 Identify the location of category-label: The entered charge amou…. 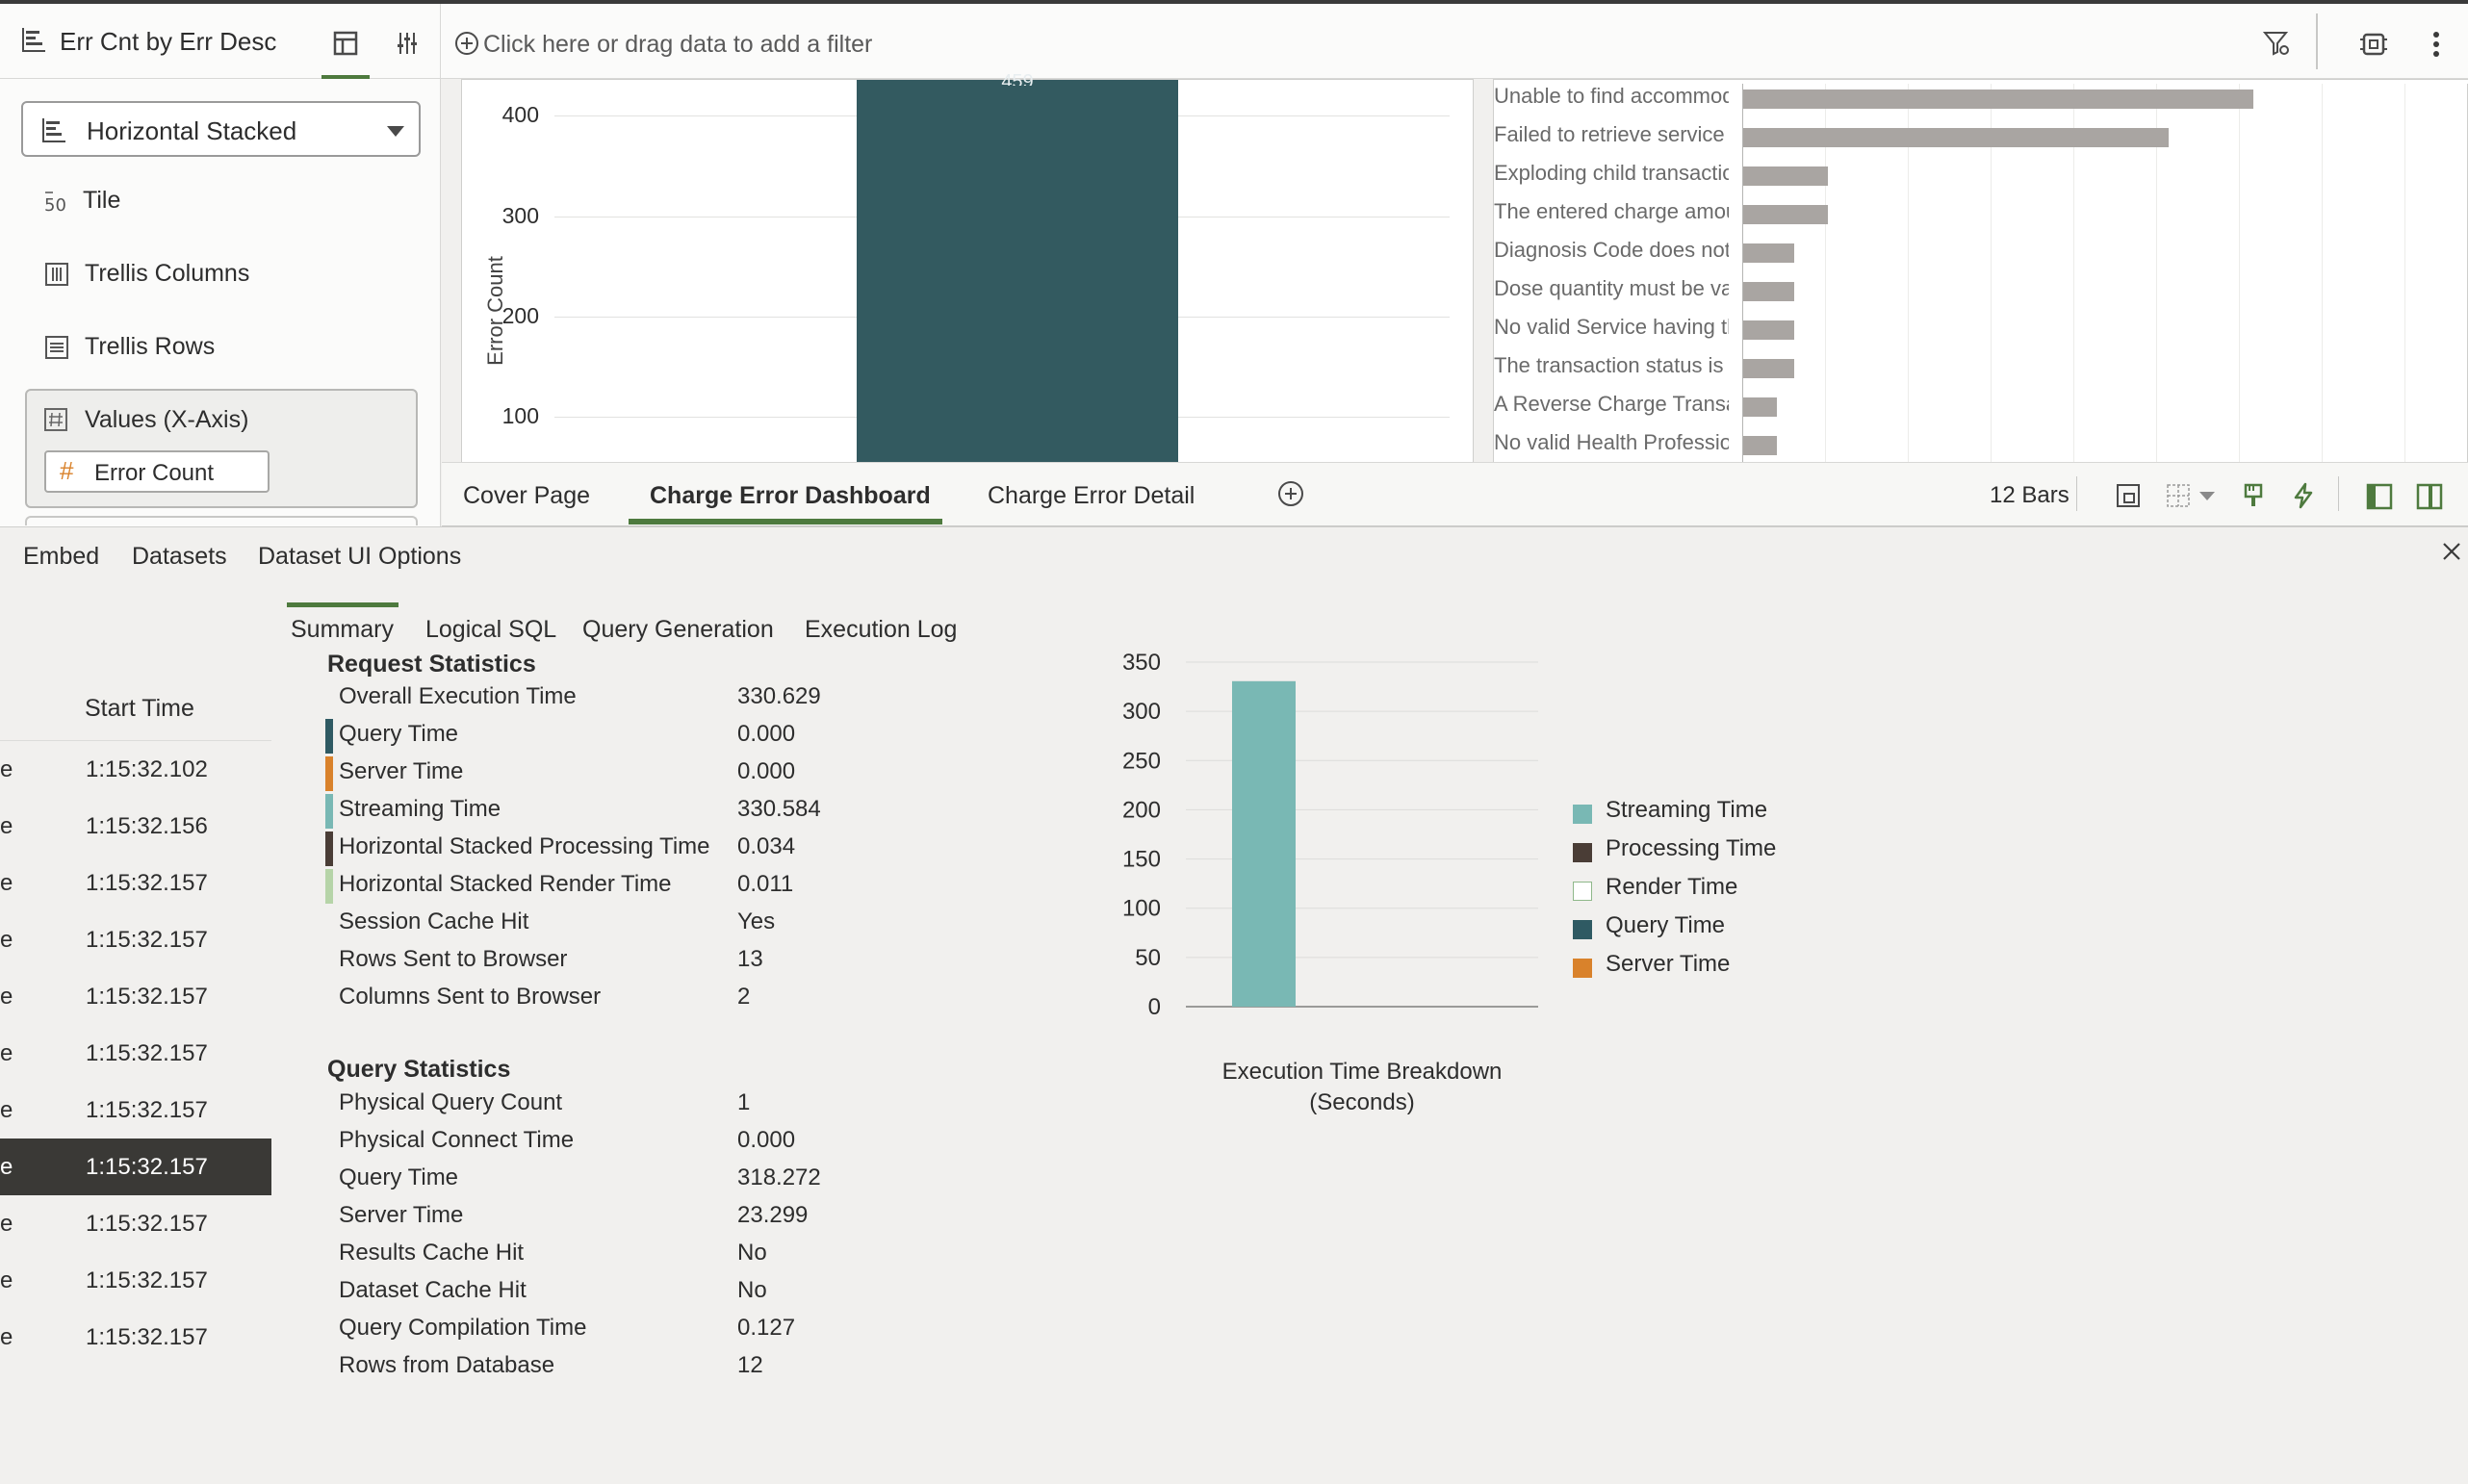
(1611, 211).